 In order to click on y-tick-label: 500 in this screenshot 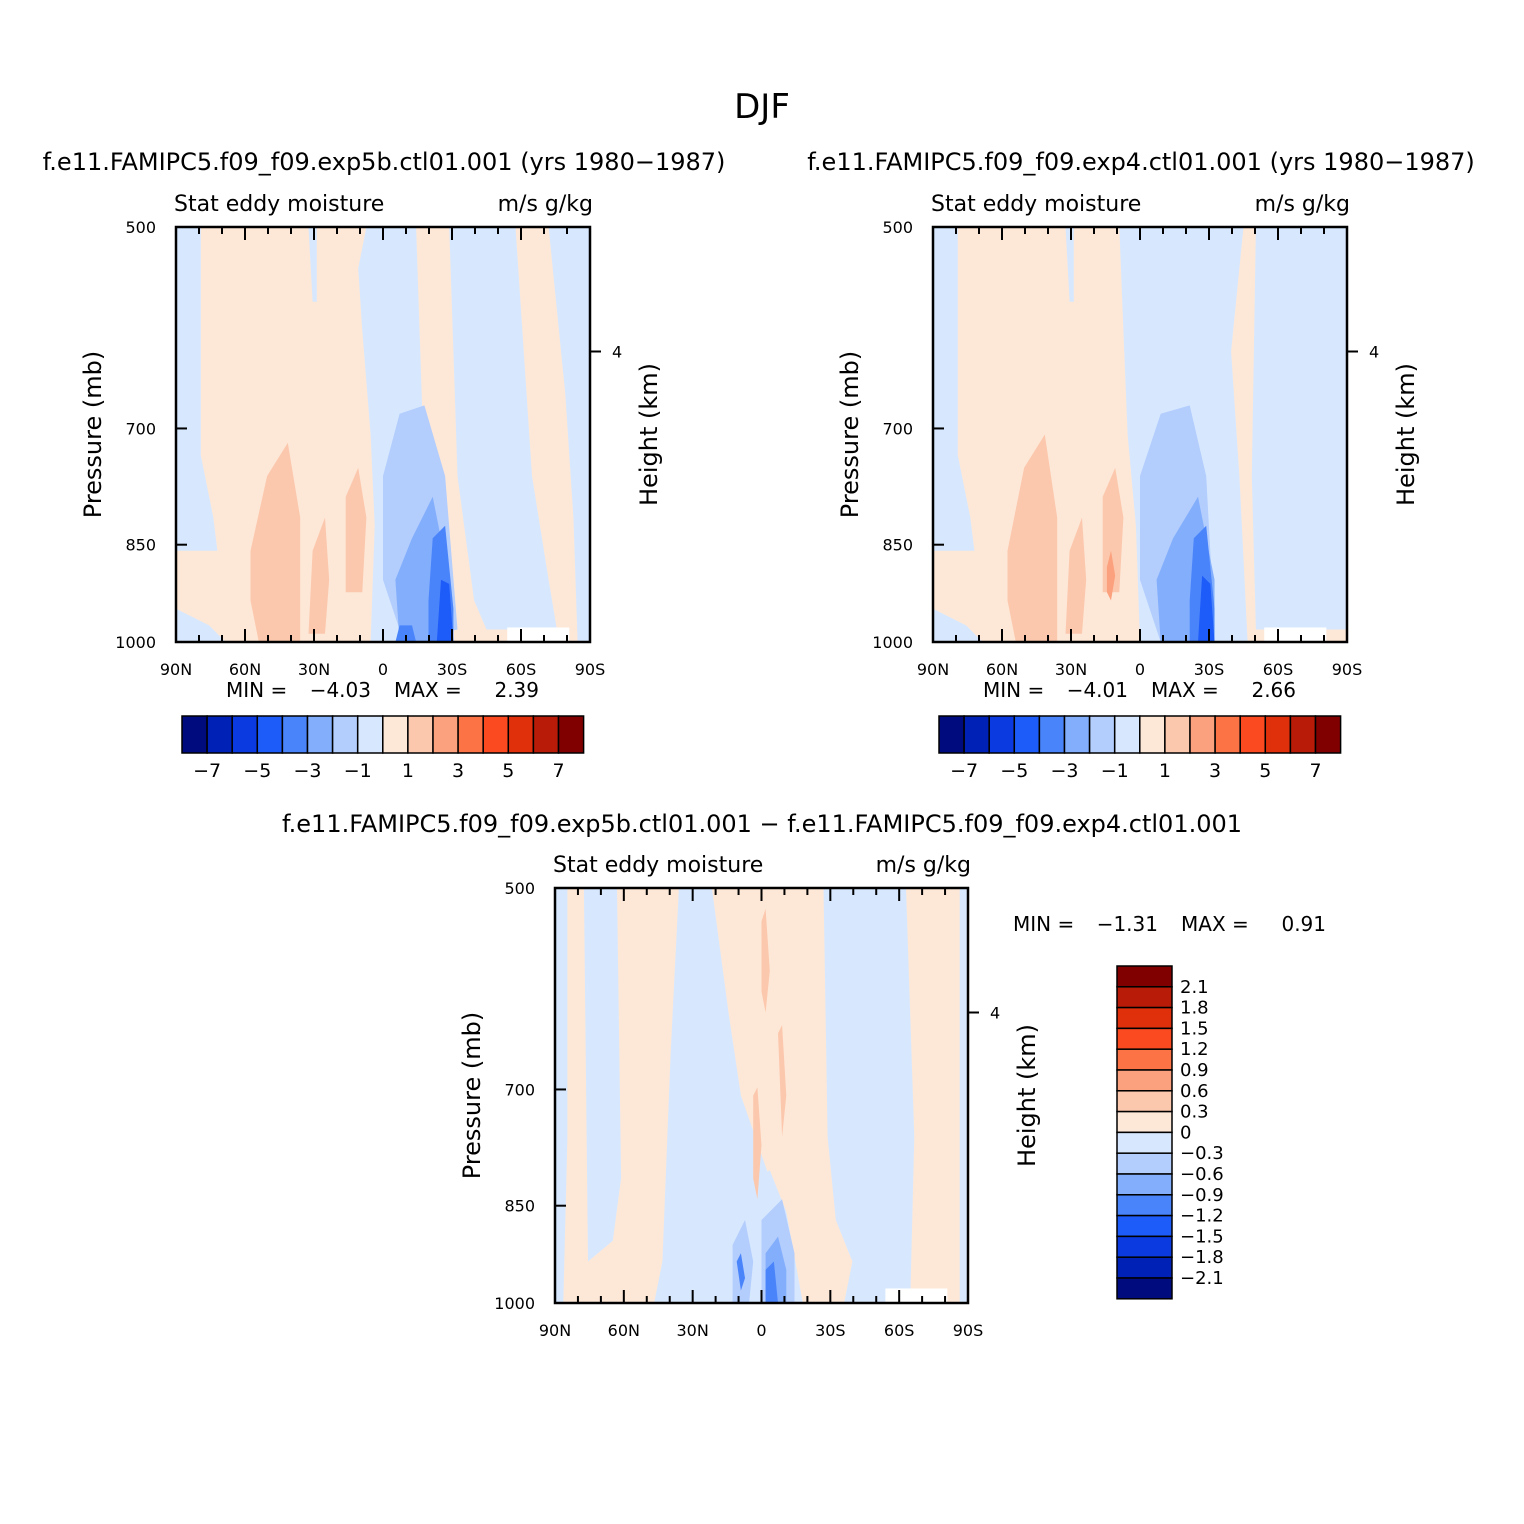, I will do `click(897, 227)`.